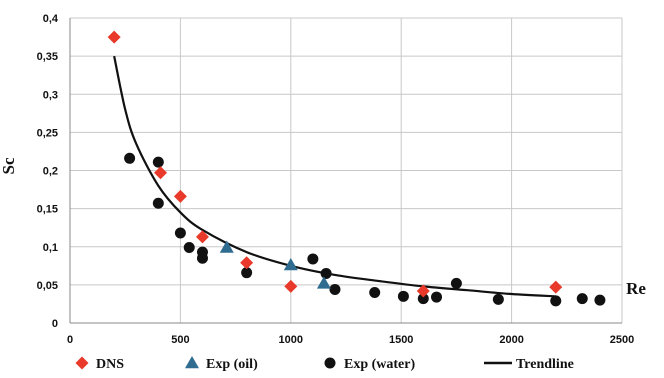 This screenshot has height=378, width=664. What do you see at coordinates (9, 165) in the screenshot?
I see `y-axis-title: Sc` at bounding box center [9, 165].